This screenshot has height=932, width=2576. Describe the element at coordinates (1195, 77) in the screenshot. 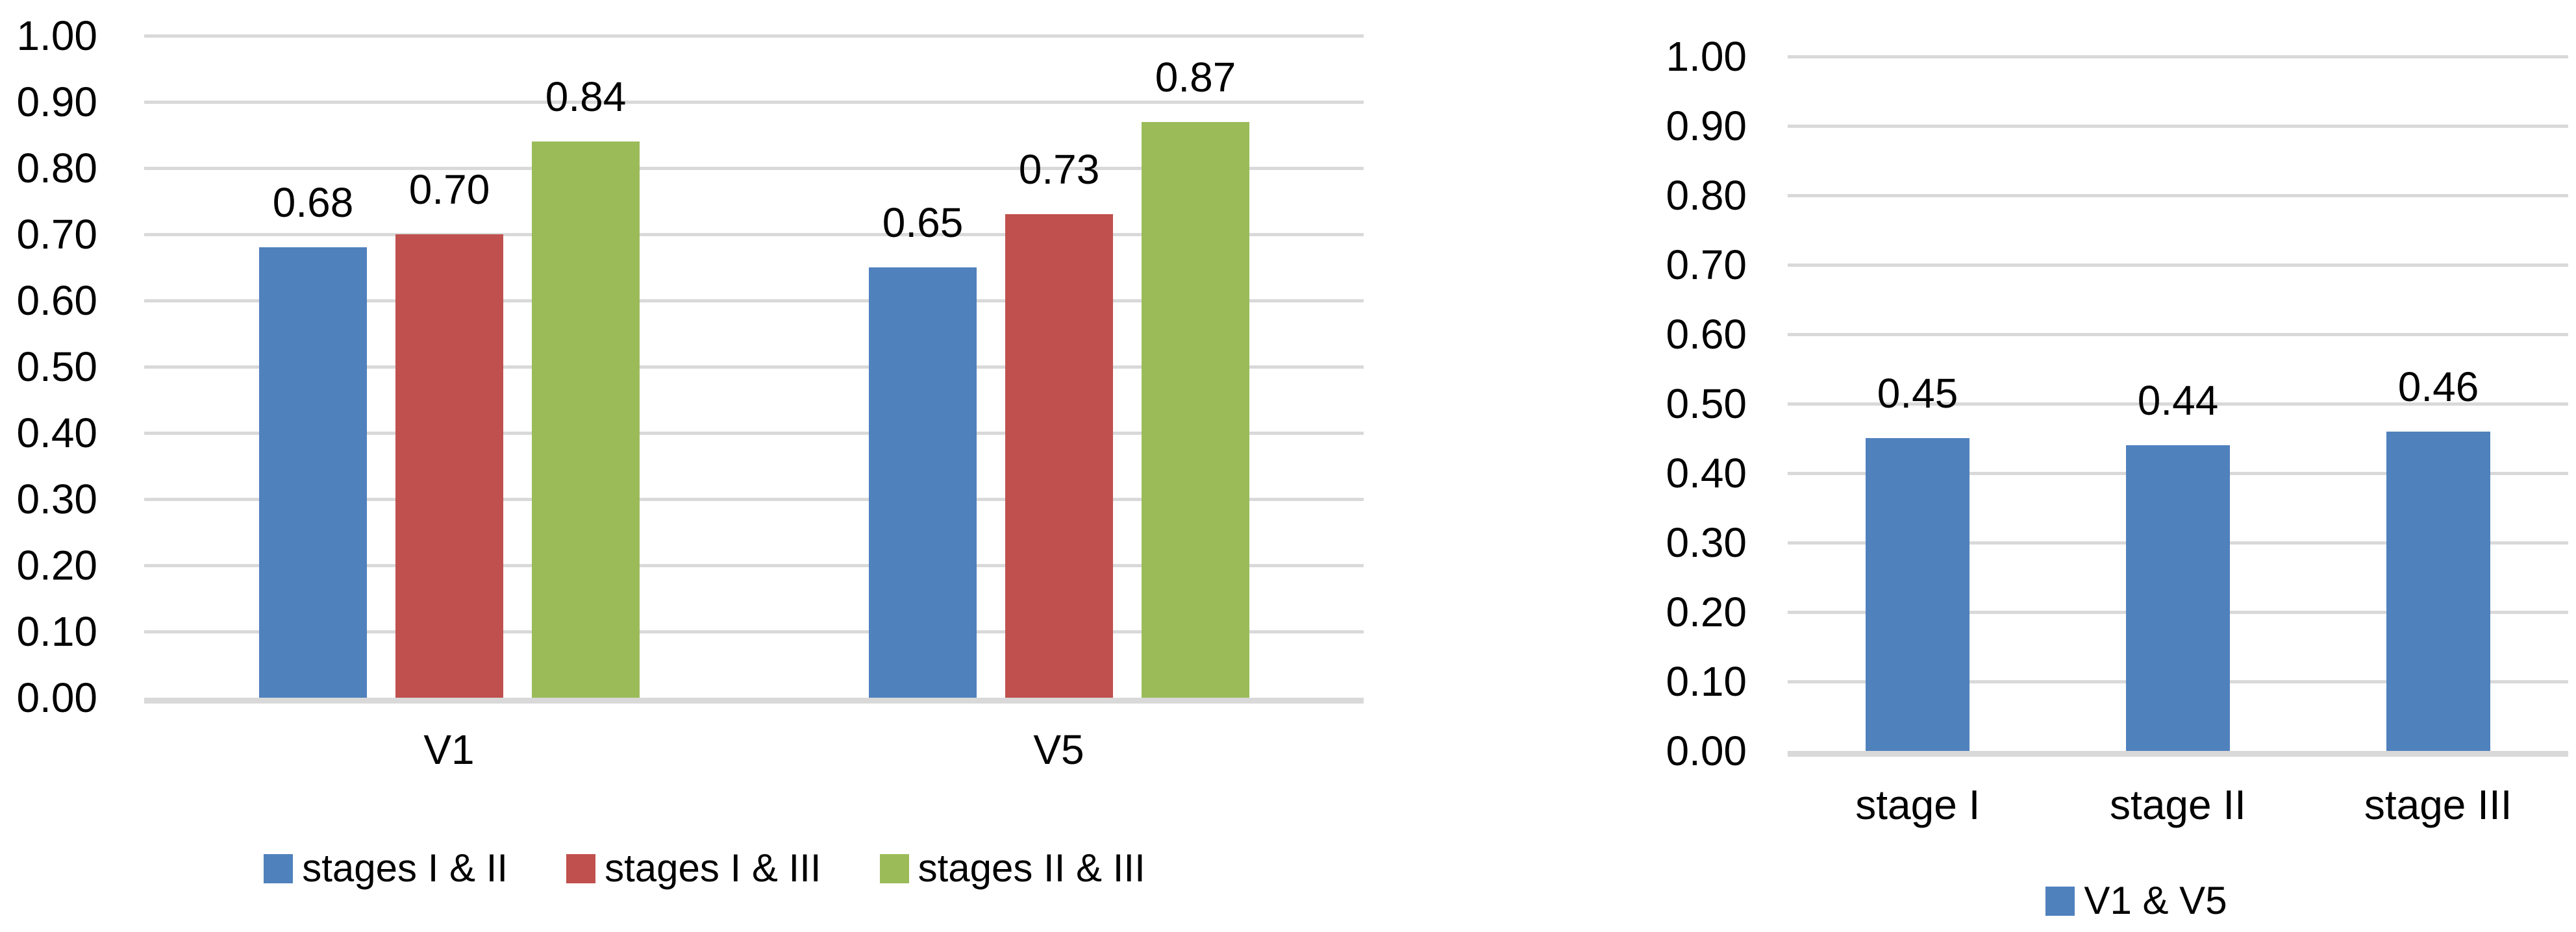

I see `bar-data-label: 0.87` at that location.